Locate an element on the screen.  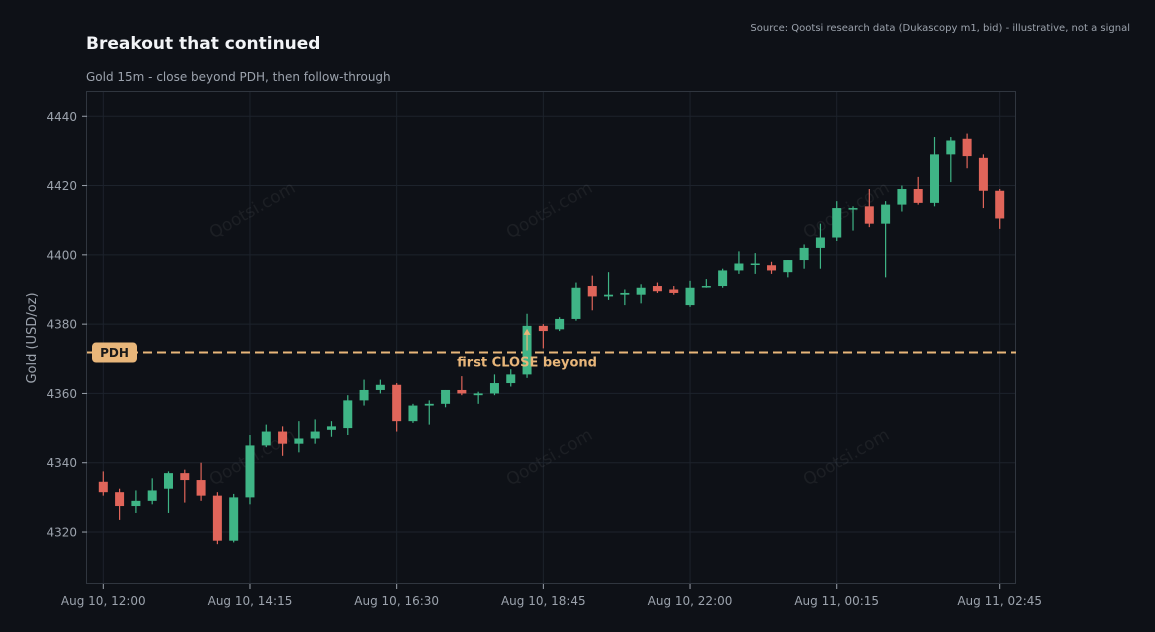
y-tick-label: 4380 is located at coordinates (61, 325).